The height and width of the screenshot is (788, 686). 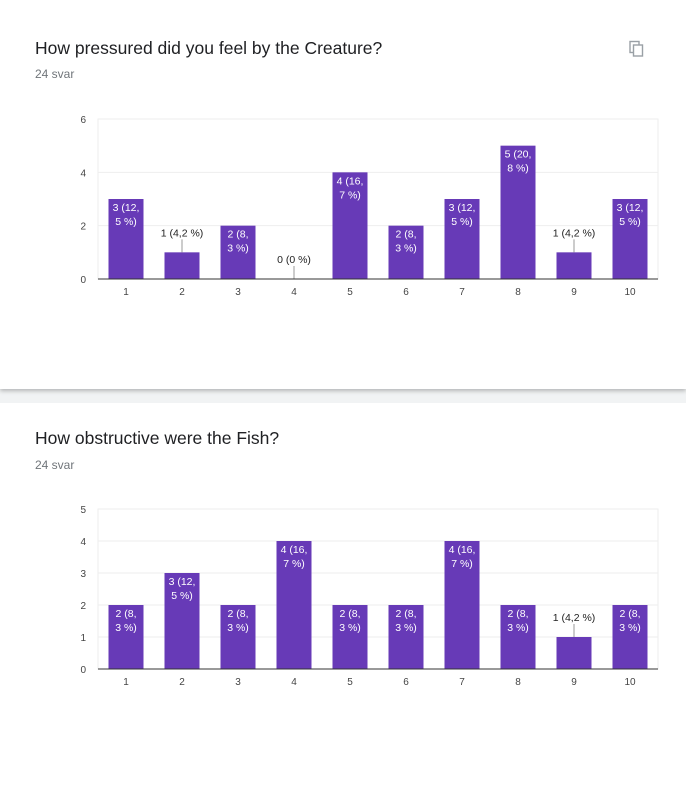 What do you see at coordinates (83, 638) in the screenshot?
I see `y-tick-label: 1` at bounding box center [83, 638].